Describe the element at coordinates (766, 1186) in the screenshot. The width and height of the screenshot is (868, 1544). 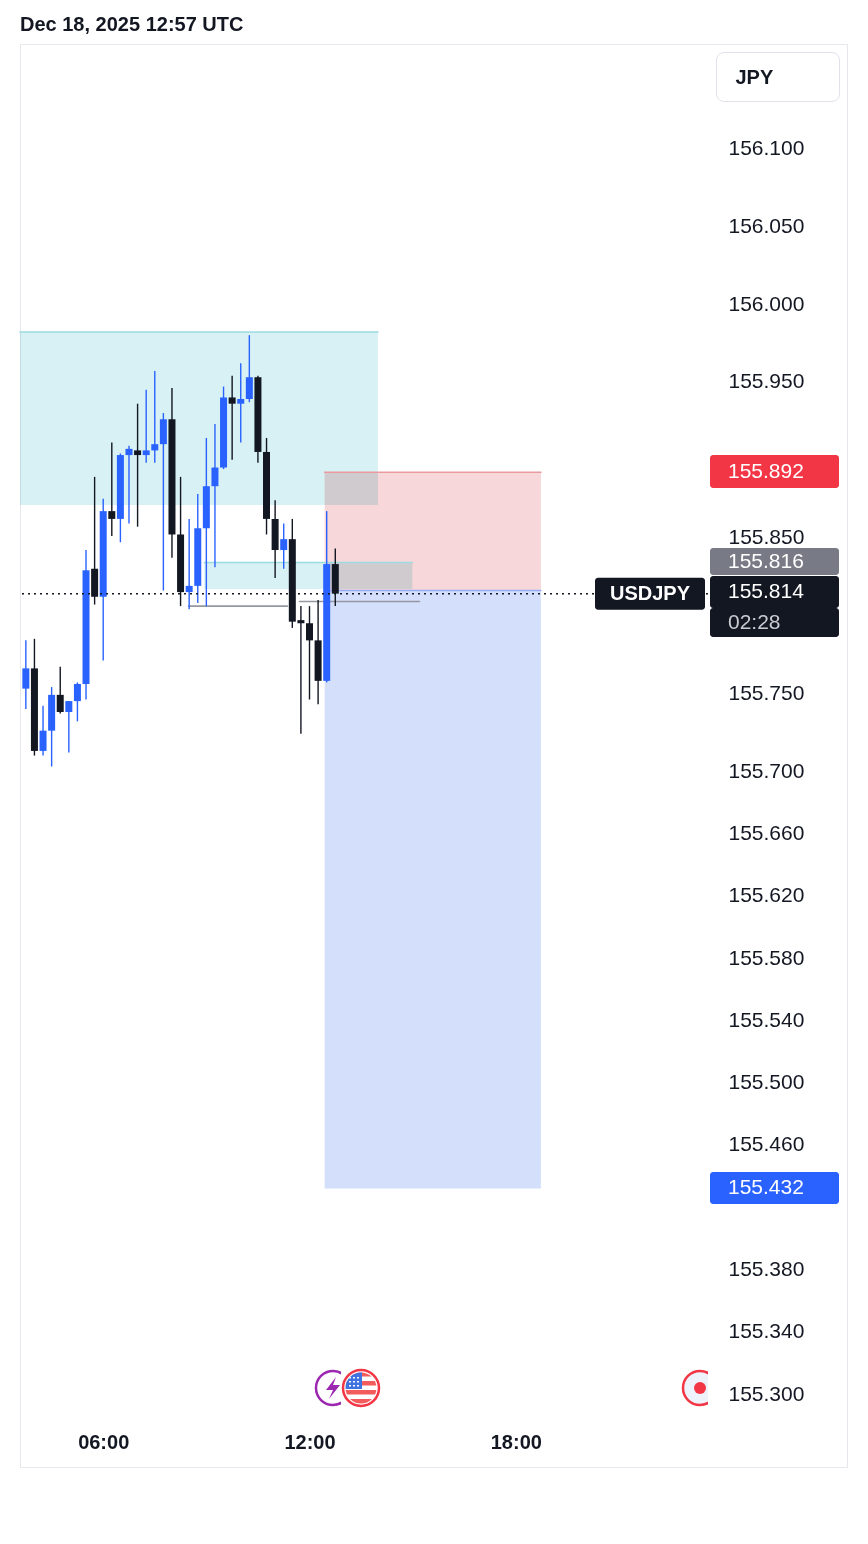
I see `text: 155.432` at that location.